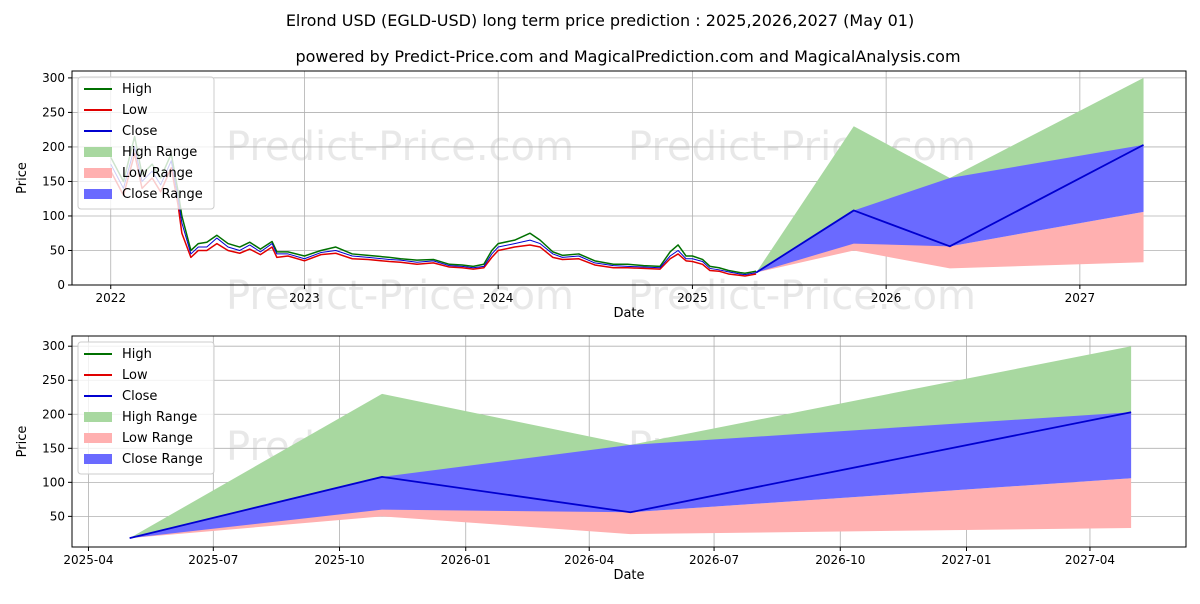 This screenshot has height=604, width=1200. I want to click on x-tick-label: 2027, so click(1080, 298).